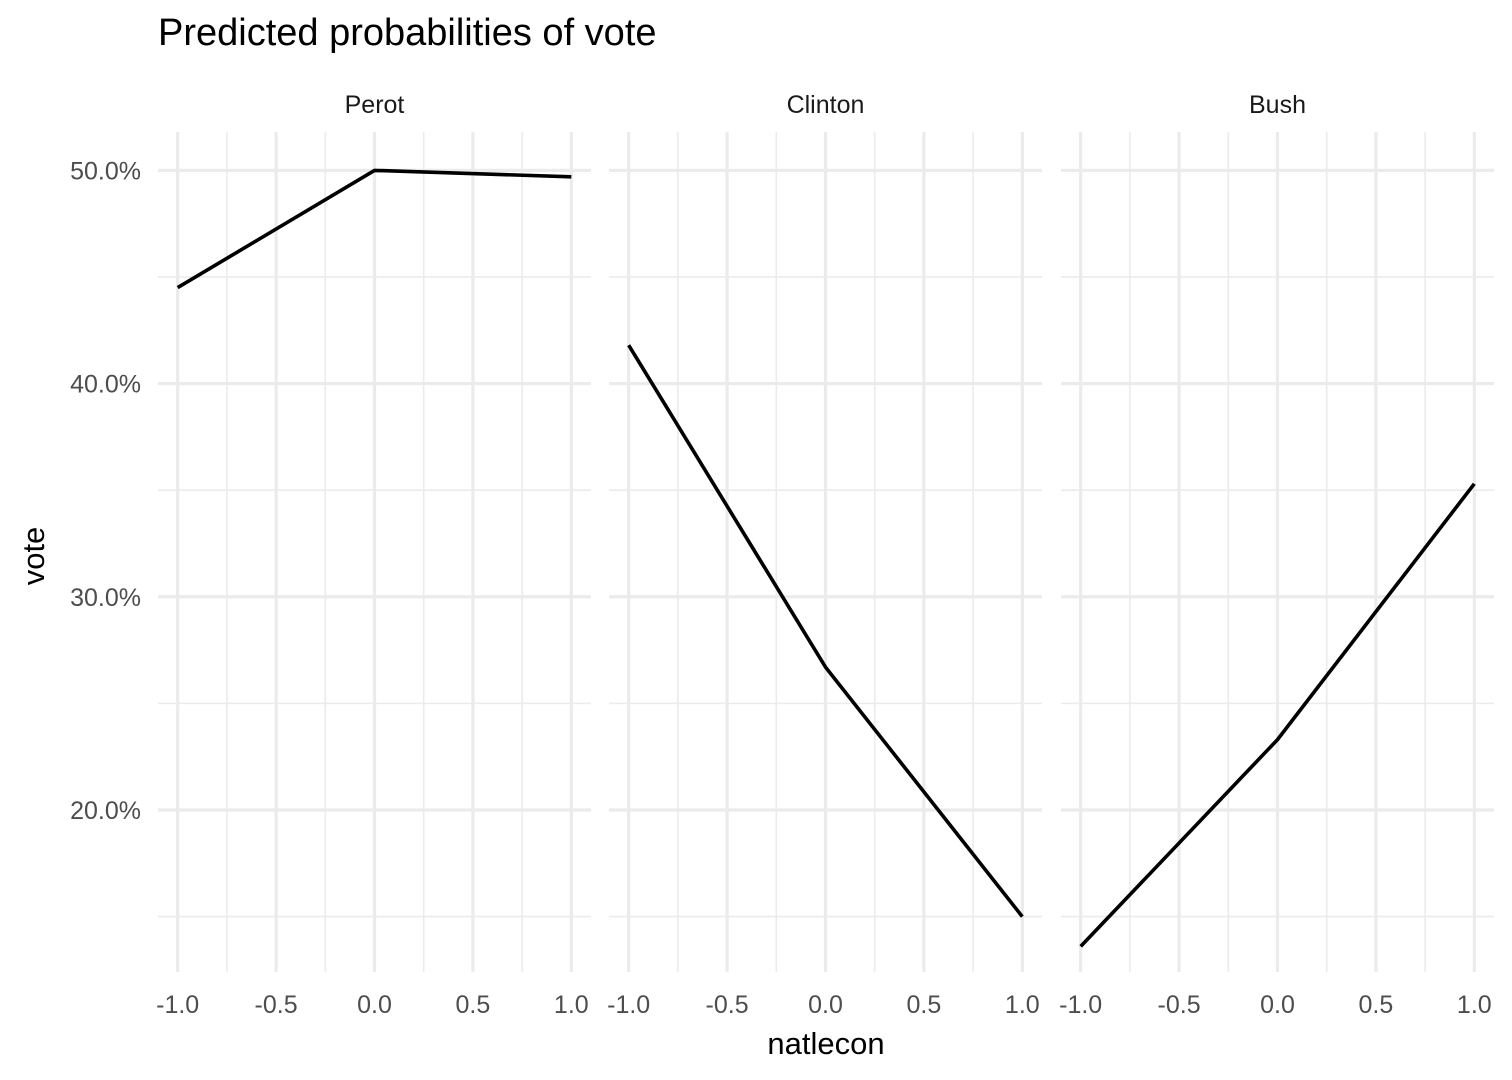 Image resolution: width=1512 pixels, height=1080 pixels. Describe the element at coordinates (375, 105) in the screenshot. I see `facet-label-perot: Perot` at that location.